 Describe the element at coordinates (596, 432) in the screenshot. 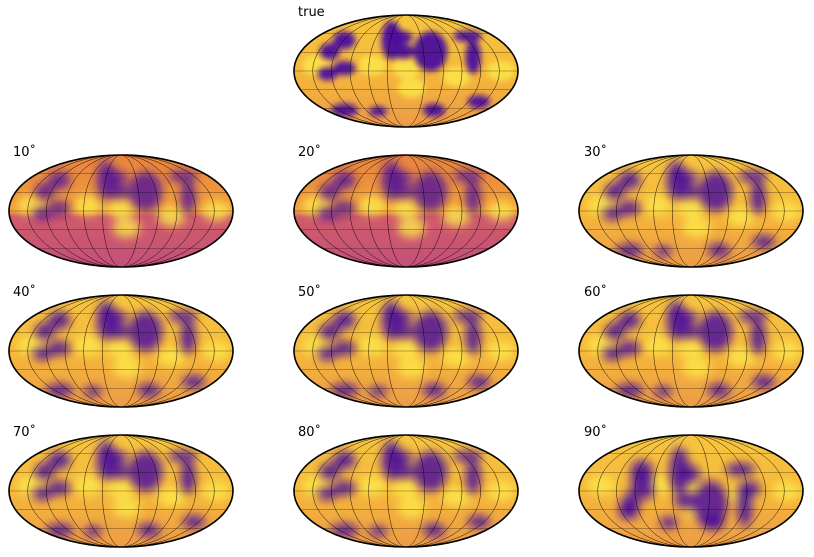

I see `panel-label: 90˚` at that location.